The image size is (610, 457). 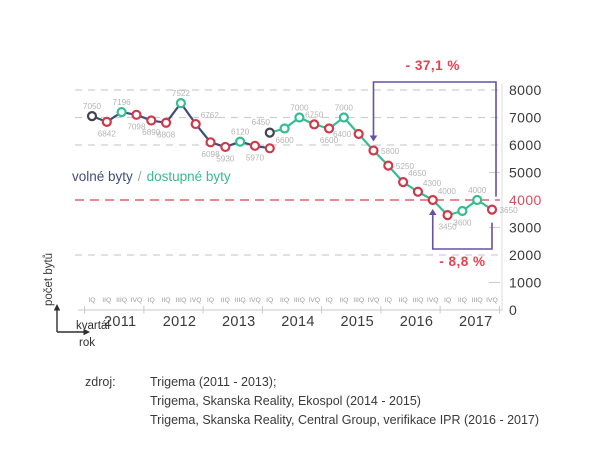 What do you see at coordinates (284, 140) in the screenshot?
I see `data-point-label: 6600` at bounding box center [284, 140].